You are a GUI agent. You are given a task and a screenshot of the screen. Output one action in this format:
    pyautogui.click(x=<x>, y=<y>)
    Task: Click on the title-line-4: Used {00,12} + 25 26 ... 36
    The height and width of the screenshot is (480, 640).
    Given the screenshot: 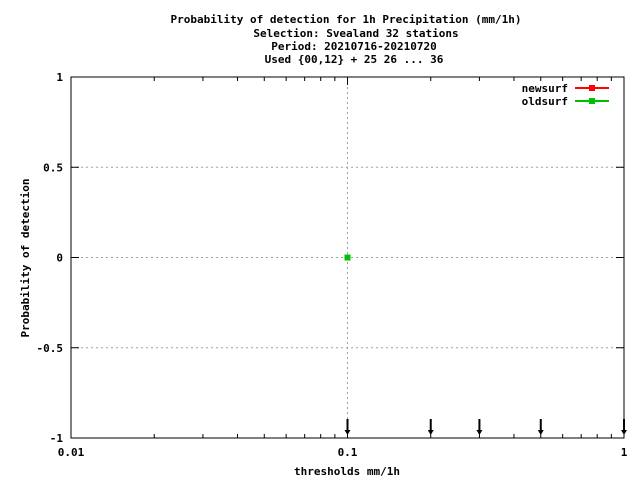 What is the action you would take?
    pyautogui.click(x=354, y=59)
    